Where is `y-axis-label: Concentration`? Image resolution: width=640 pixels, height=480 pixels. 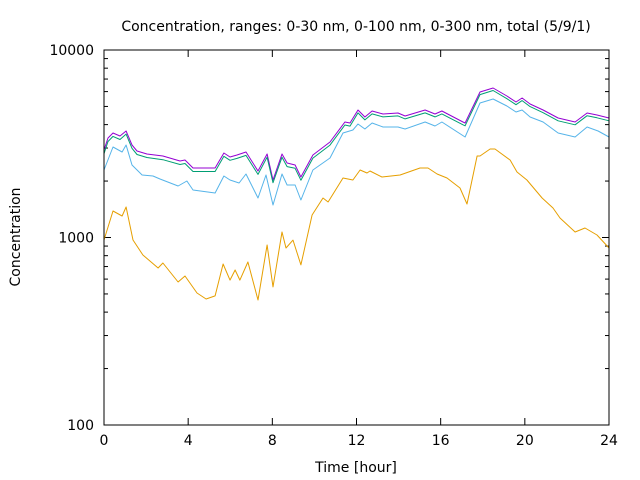 y-axis-label: Concentration is located at coordinates (16, 236).